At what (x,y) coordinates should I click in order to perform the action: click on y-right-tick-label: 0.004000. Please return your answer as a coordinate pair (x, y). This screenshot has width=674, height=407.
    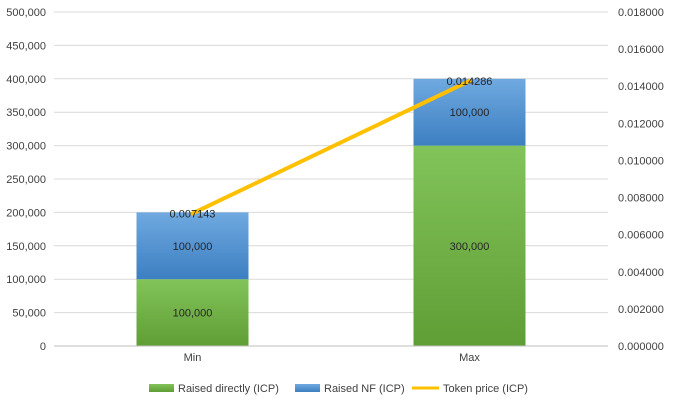
    Looking at the image, I should click on (641, 273).